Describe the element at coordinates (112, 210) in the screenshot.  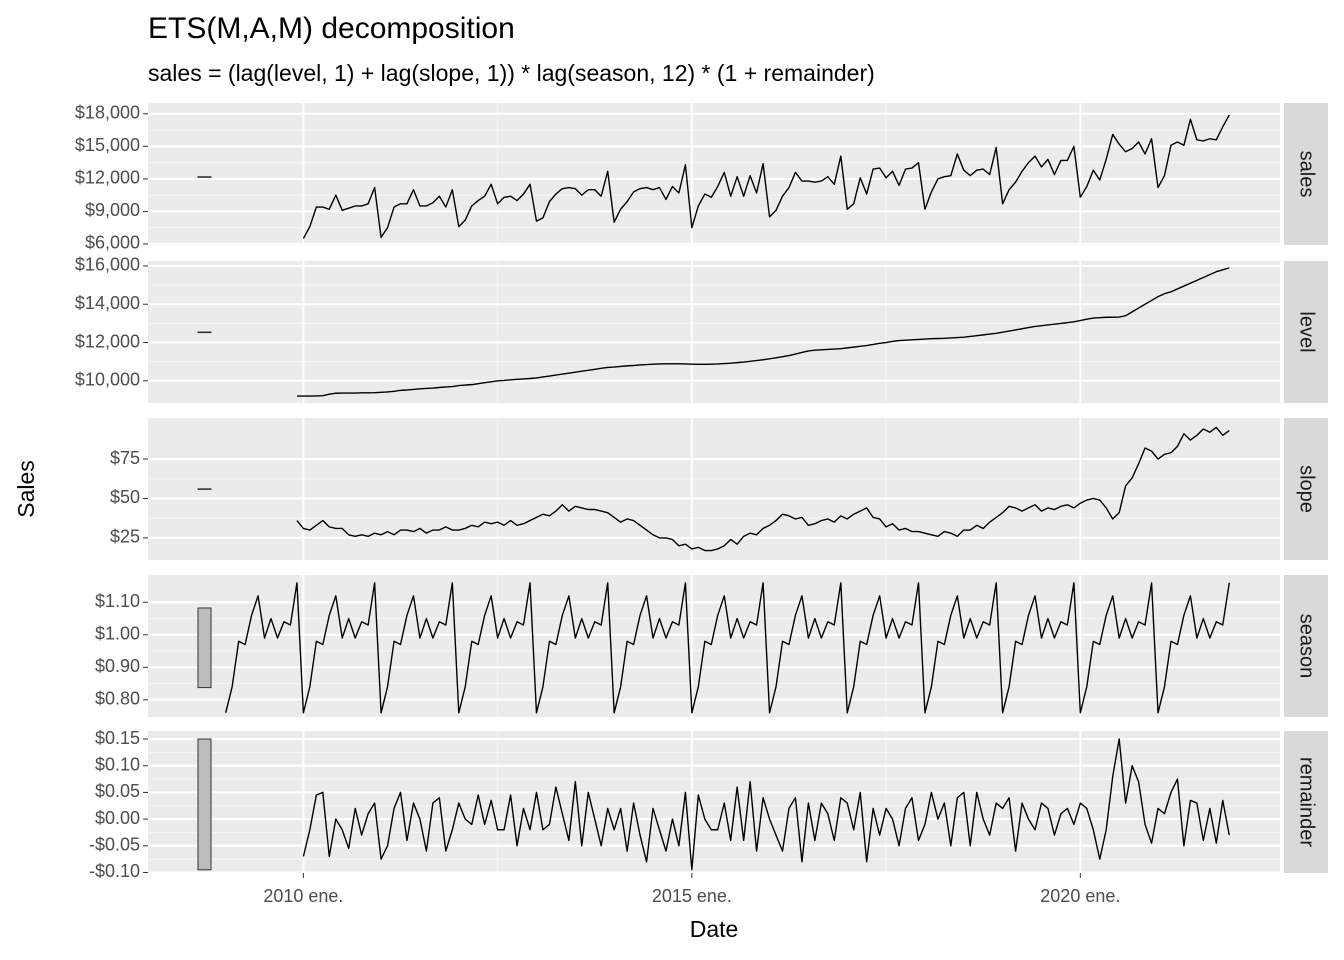
I see `y-tick-label: $9,000` at that location.